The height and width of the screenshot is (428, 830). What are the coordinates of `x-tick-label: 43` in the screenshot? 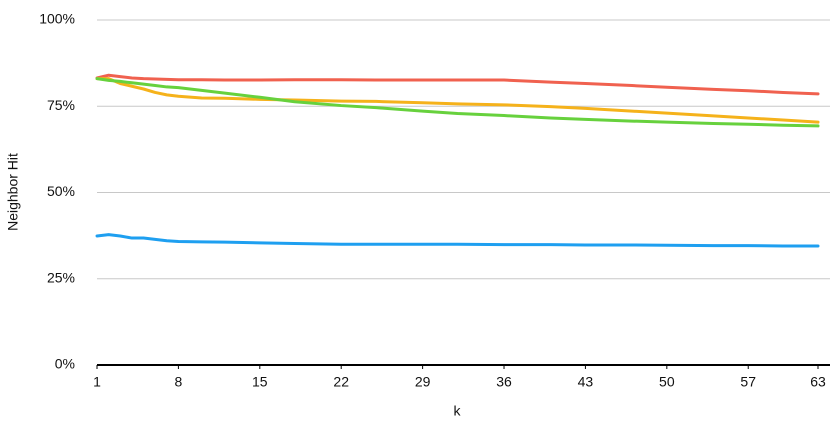 It's located at (586, 382).